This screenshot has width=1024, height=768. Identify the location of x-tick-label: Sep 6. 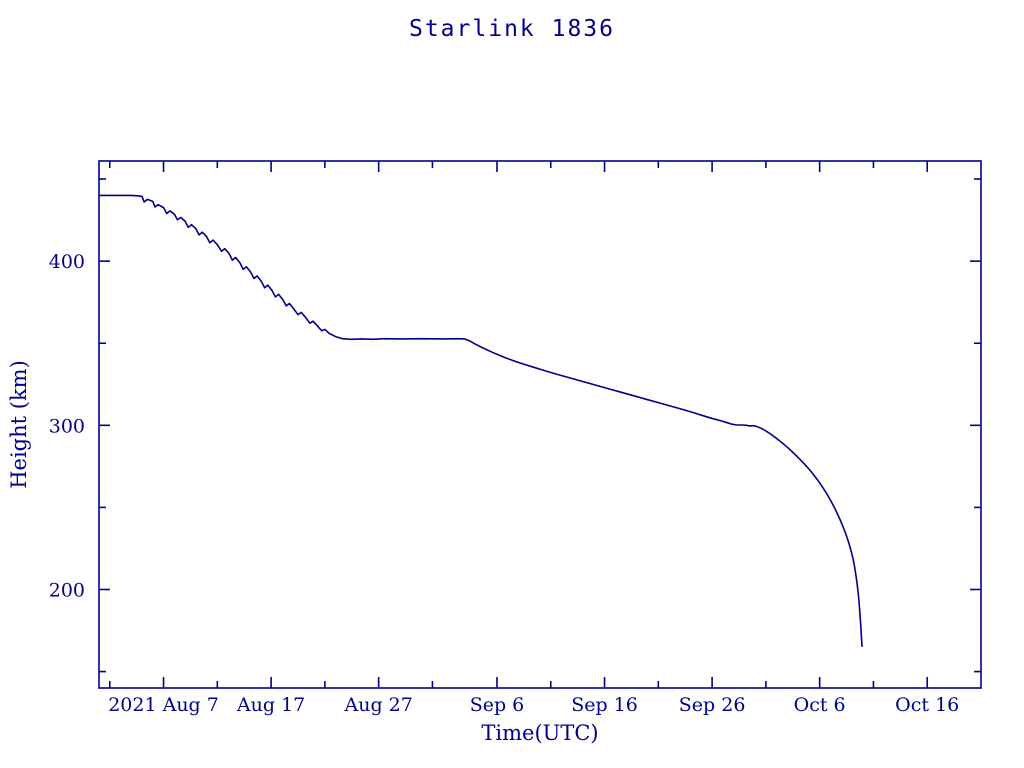
(497, 705).